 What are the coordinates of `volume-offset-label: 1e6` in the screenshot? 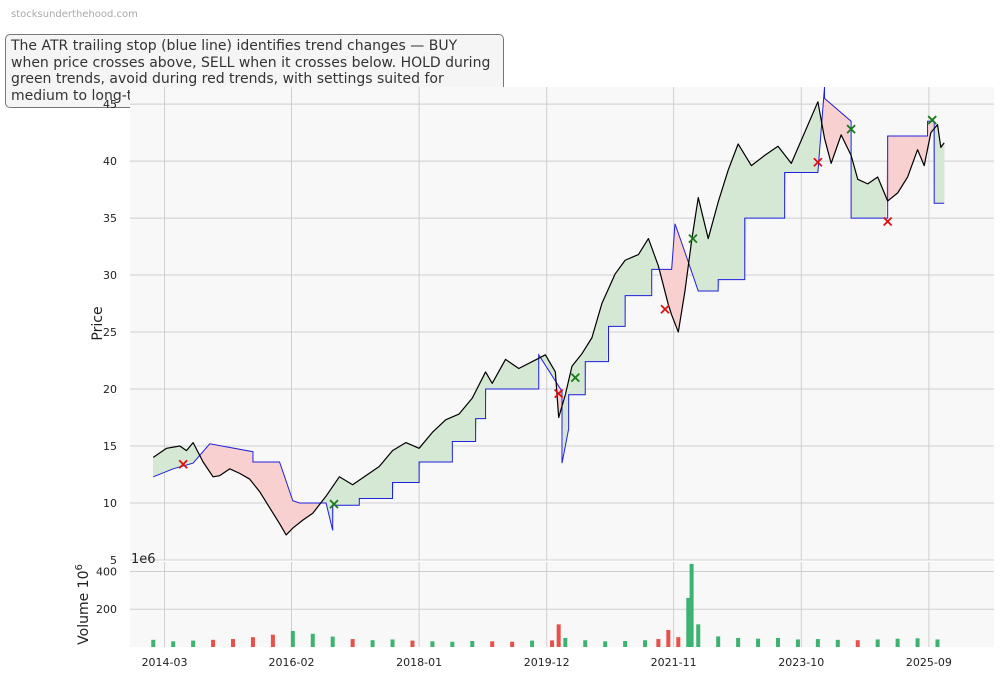 It's located at (143, 559).